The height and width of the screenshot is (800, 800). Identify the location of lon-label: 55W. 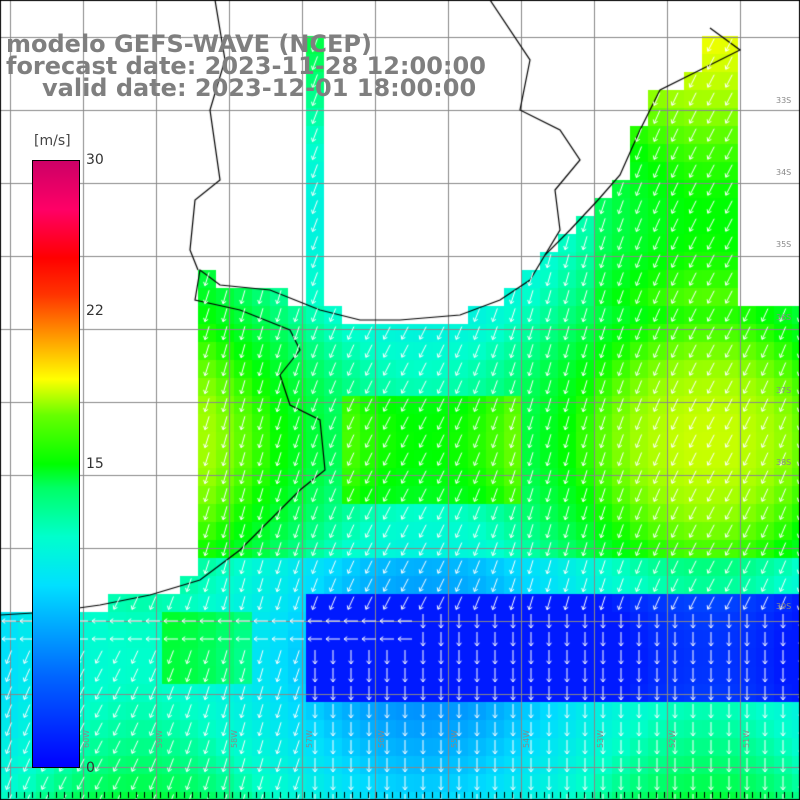
(454, 738).